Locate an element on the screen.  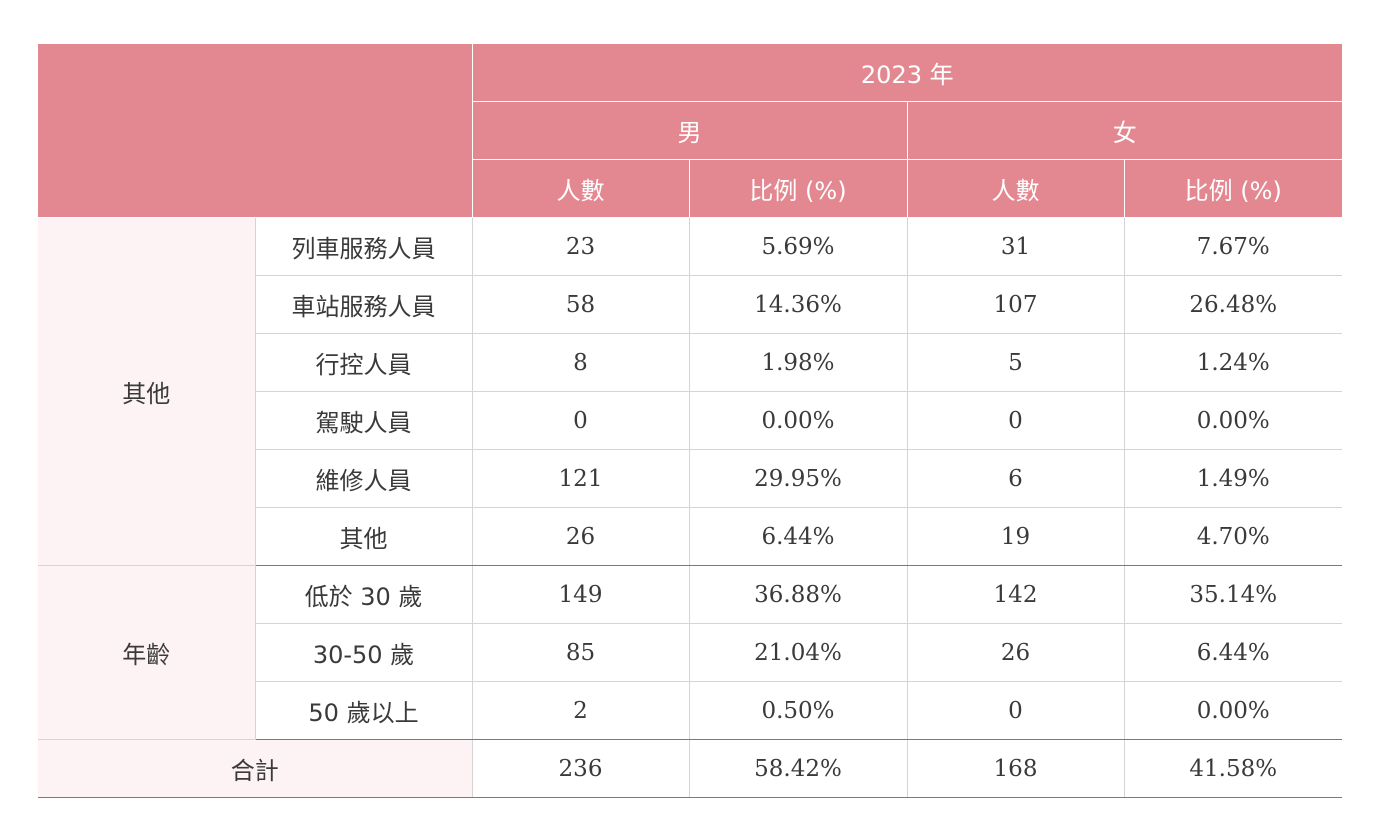
male-count-cell: 121 is located at coordinates (580, 478).